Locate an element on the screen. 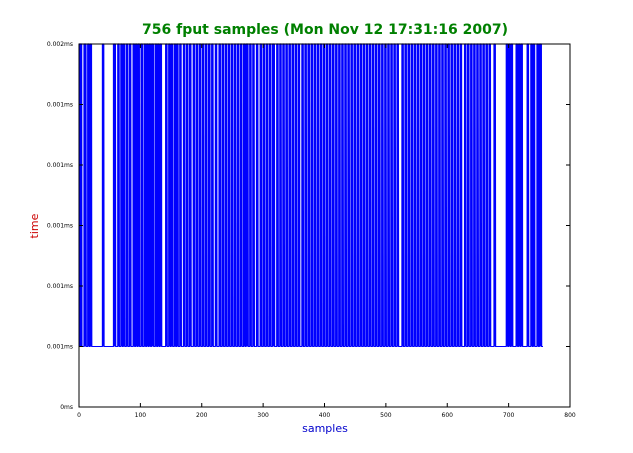 The width and height of the screenshot is (633, 453). x-tick-label: 700 is located at coordinates (509, 415).